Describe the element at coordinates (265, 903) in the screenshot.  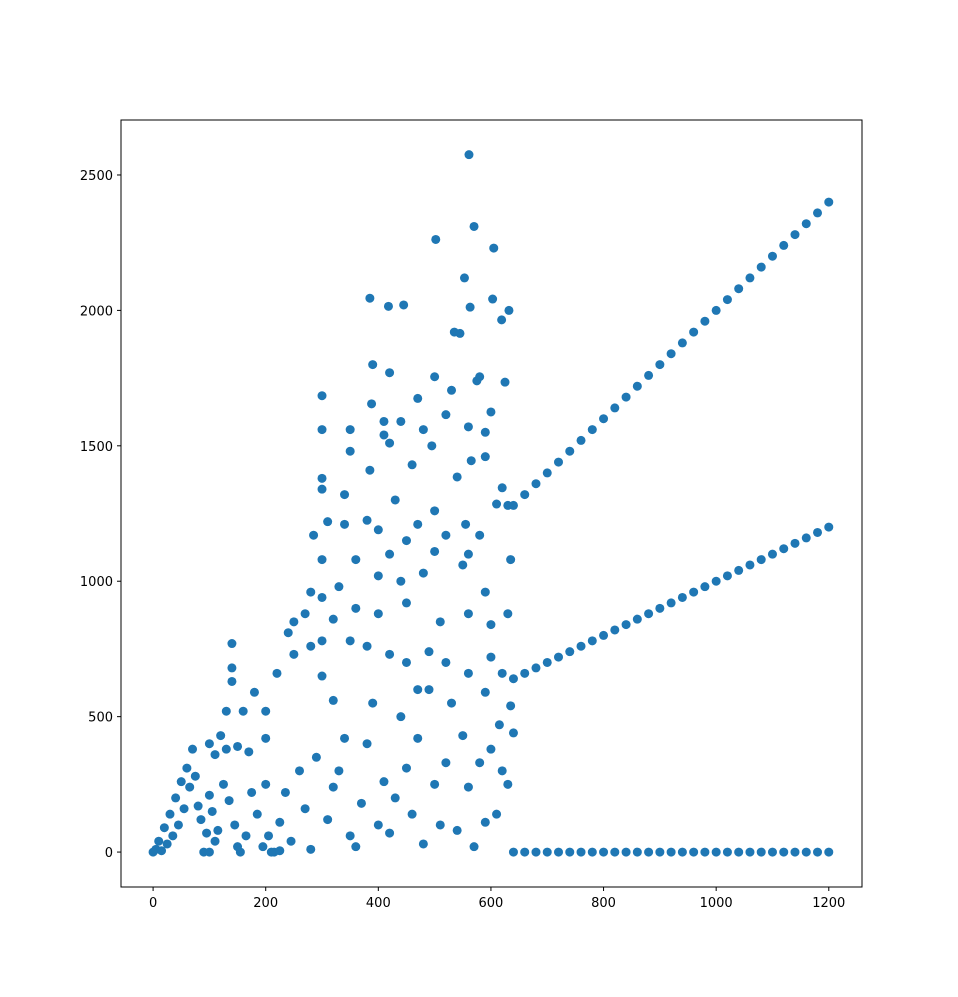
I see `x-tick-label: 200` at that location.